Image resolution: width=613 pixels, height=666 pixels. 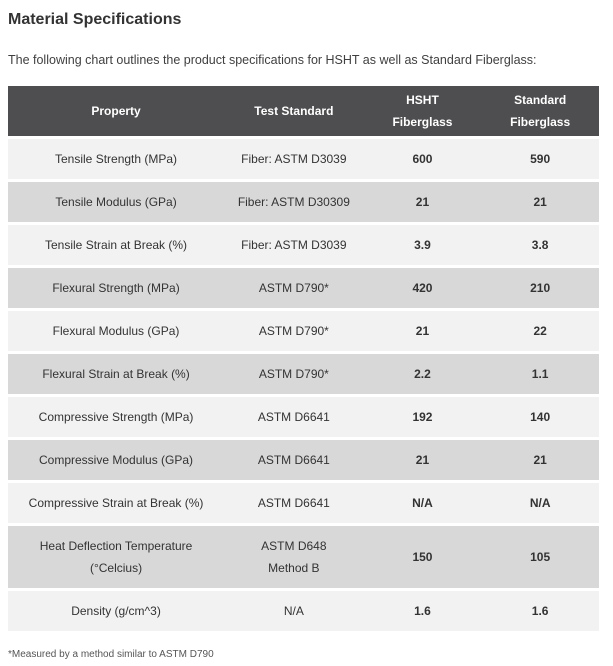 I want to click on hsht-value-cell: N/A, so click(x=422, y=503).